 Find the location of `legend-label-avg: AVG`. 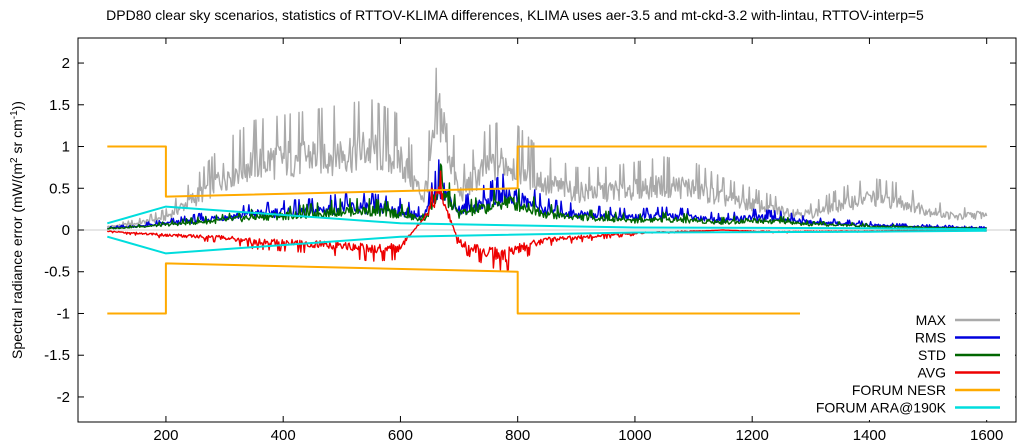

legend-label-avg: AVG is located at coordinates (931, 373).